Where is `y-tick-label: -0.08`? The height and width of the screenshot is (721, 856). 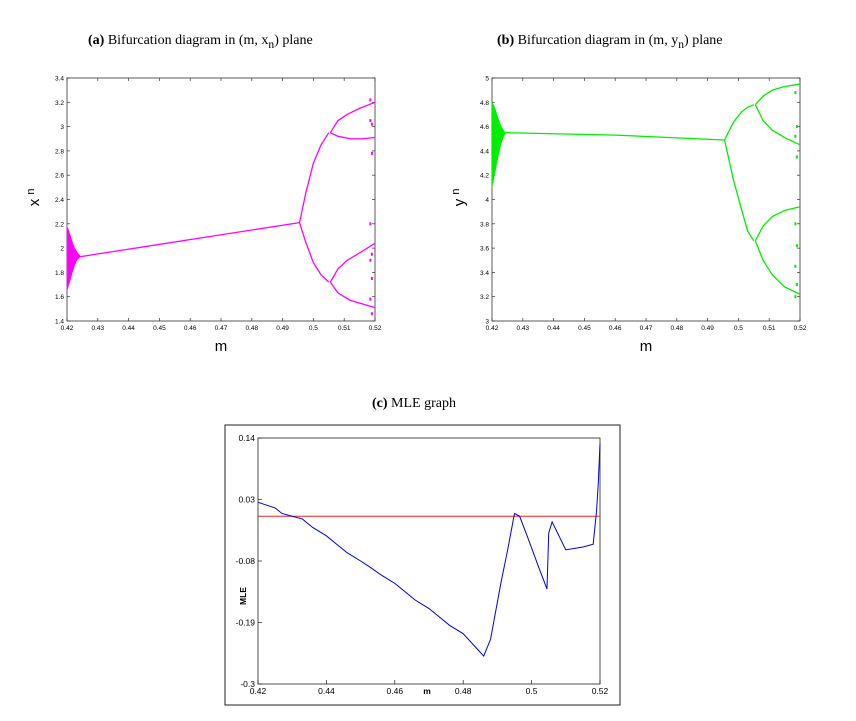
y-tick-label: -0.08 is located at coordinates (246, 561).